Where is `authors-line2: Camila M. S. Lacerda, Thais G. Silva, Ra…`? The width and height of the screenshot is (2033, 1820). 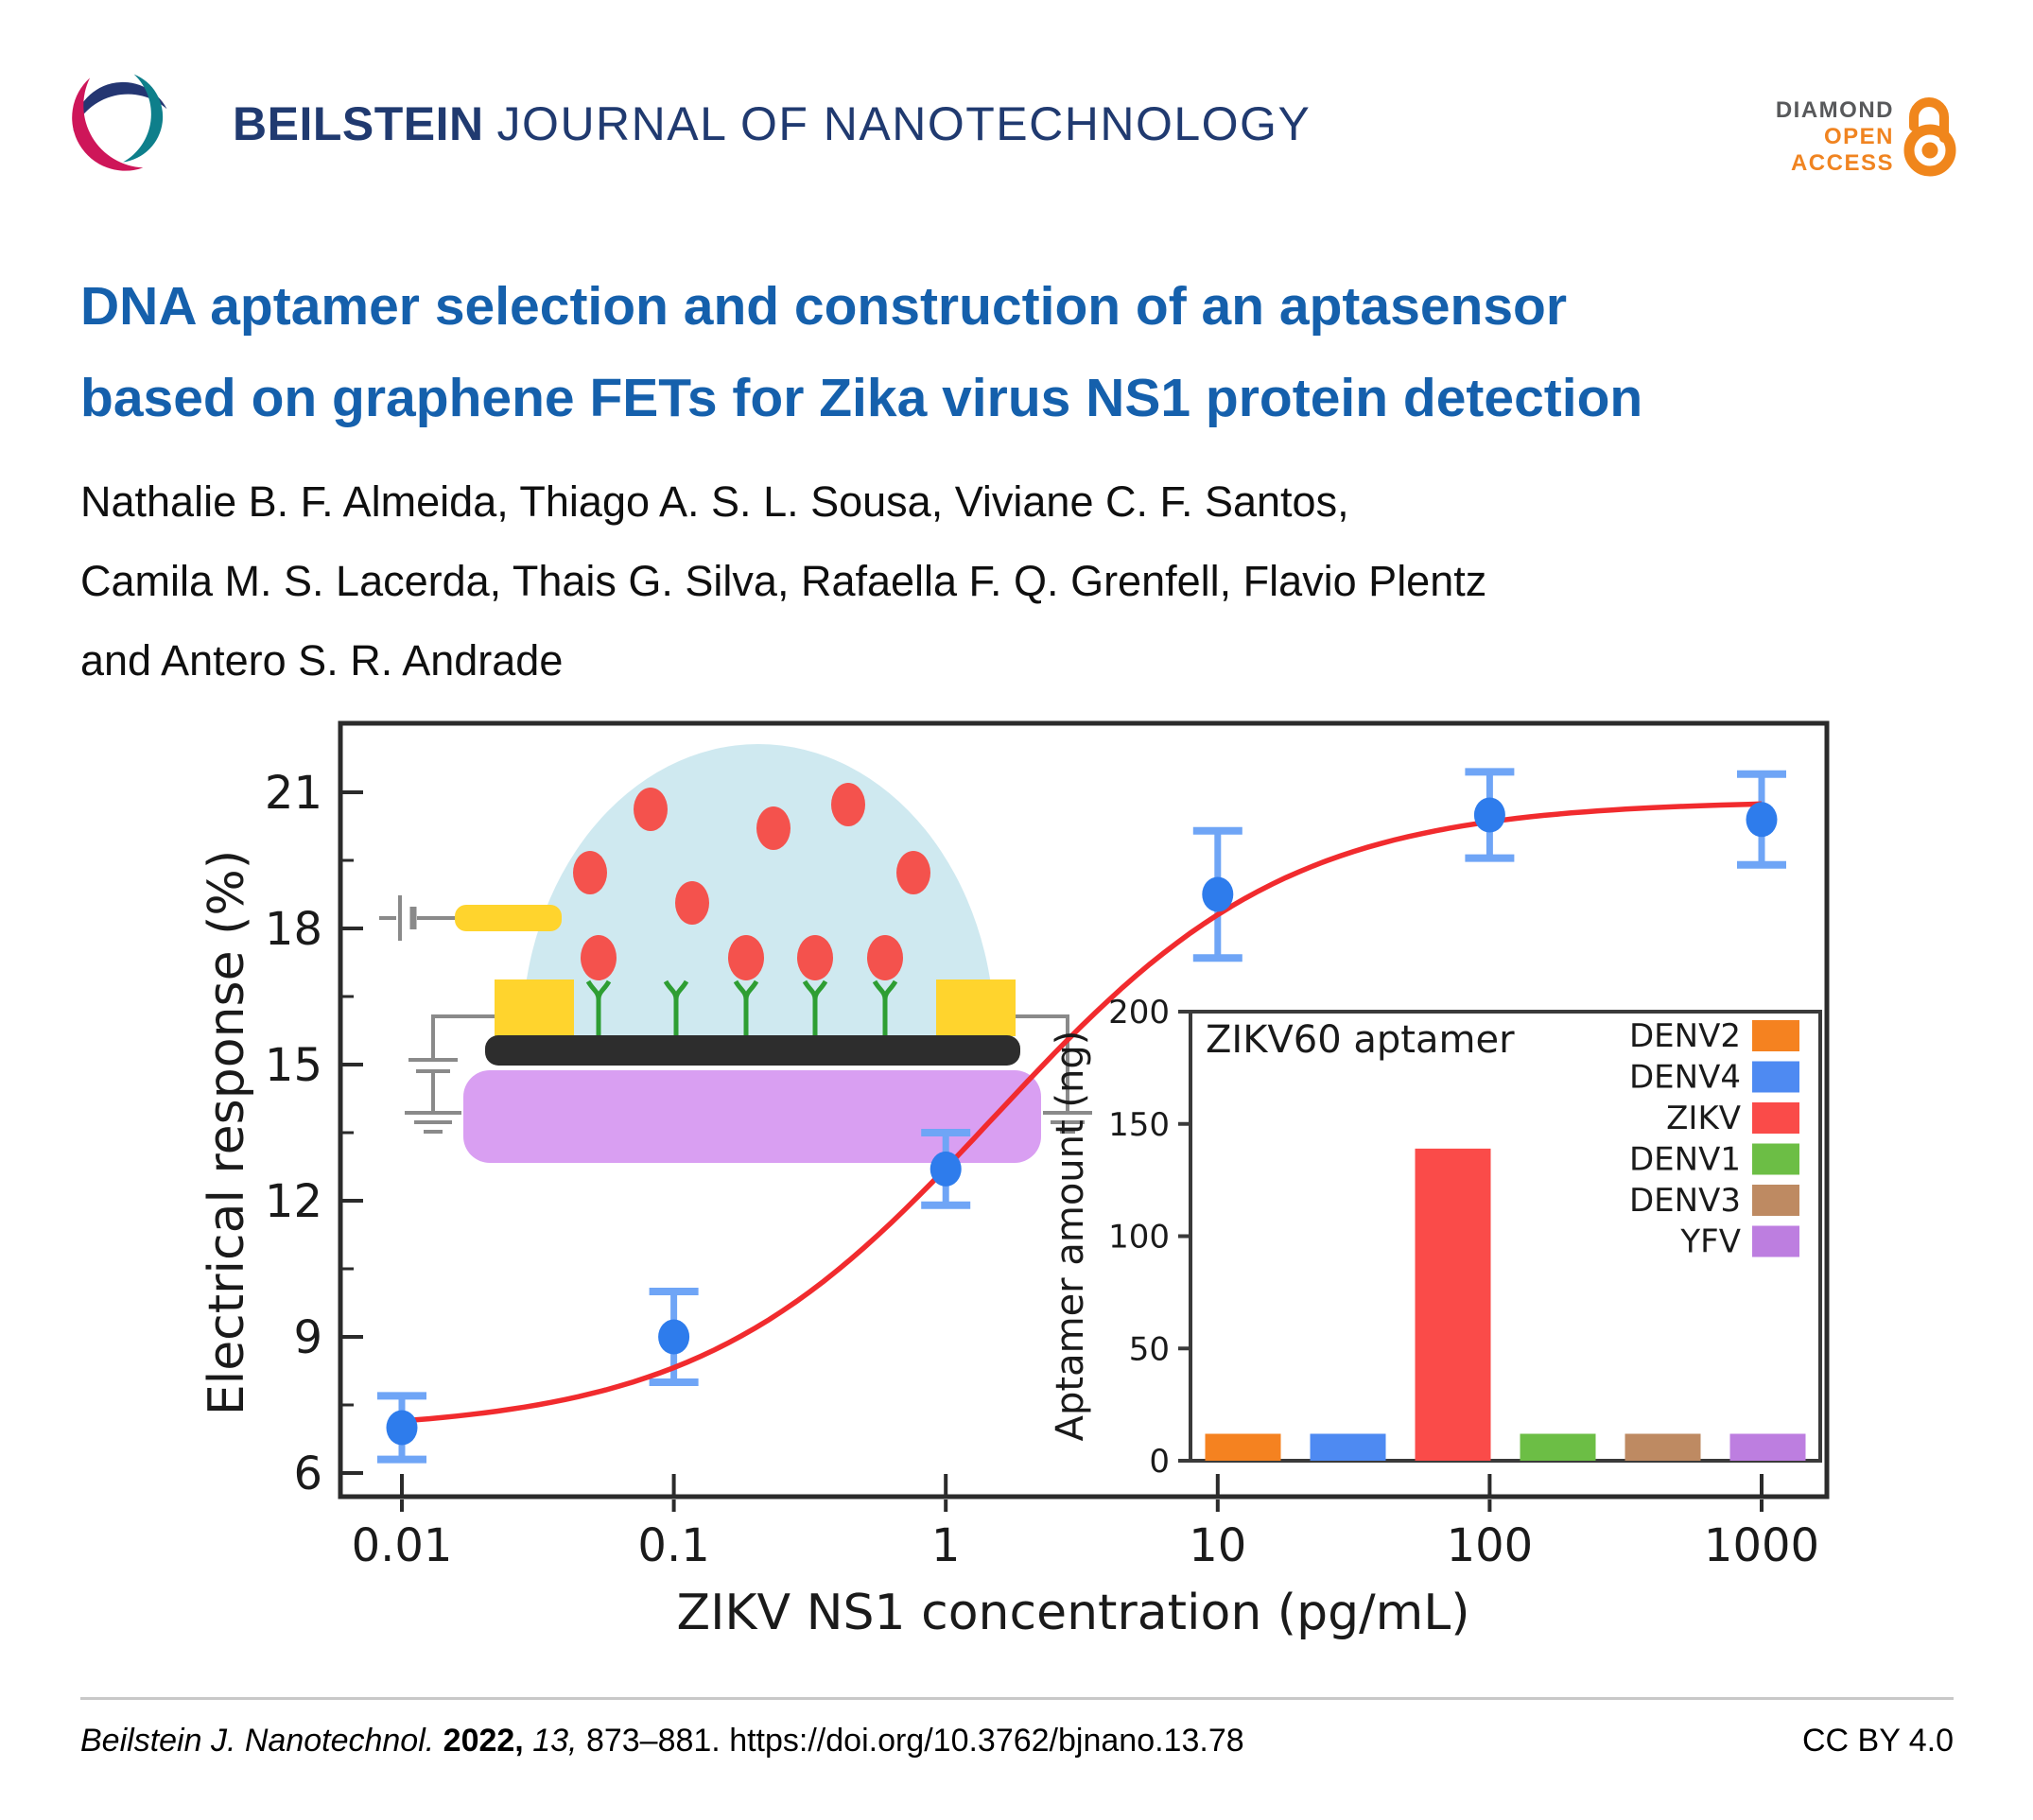 authors-line2: Camila M. S. Lacerda, Thais G. Silva, Ra… is located at coordinates (783, 581).